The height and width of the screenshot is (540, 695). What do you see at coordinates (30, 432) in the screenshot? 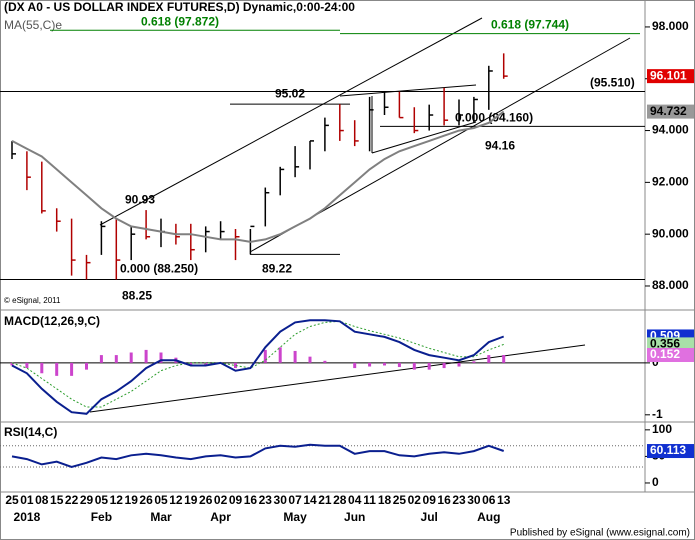
I see `panel-title: RSI(14,C)` at bounding box center [30, 432].